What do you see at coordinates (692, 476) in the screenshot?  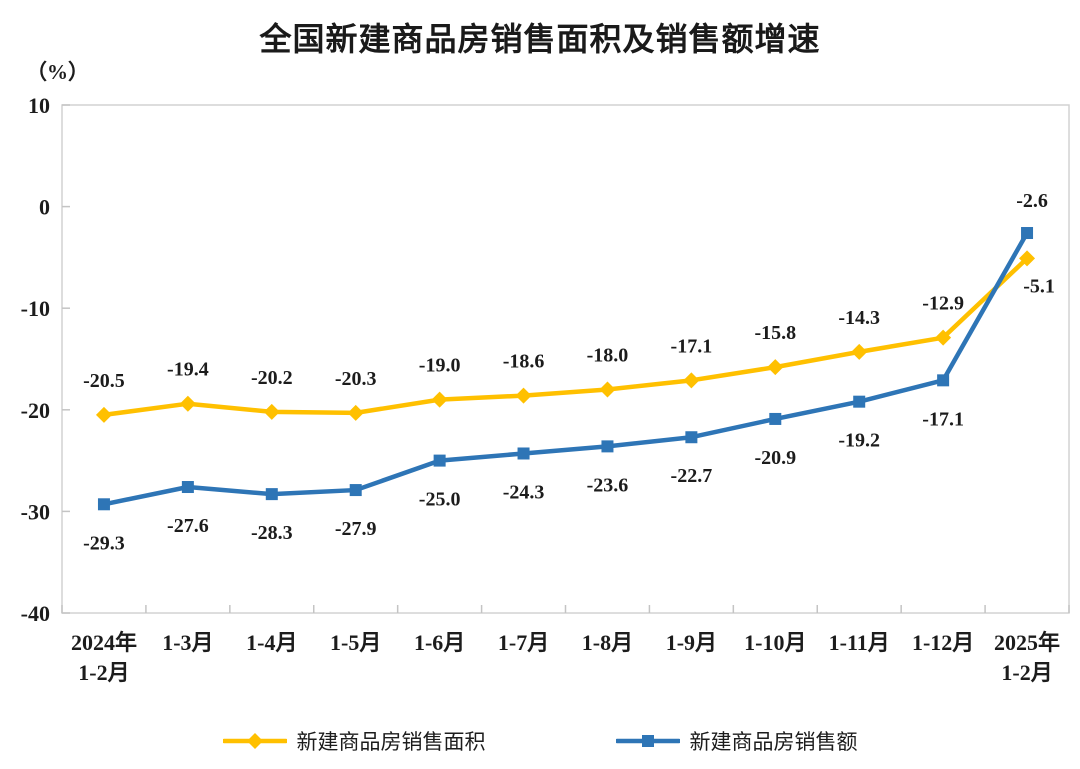 I see `data-point-label: -22.7` at bounding box center [692, 476].